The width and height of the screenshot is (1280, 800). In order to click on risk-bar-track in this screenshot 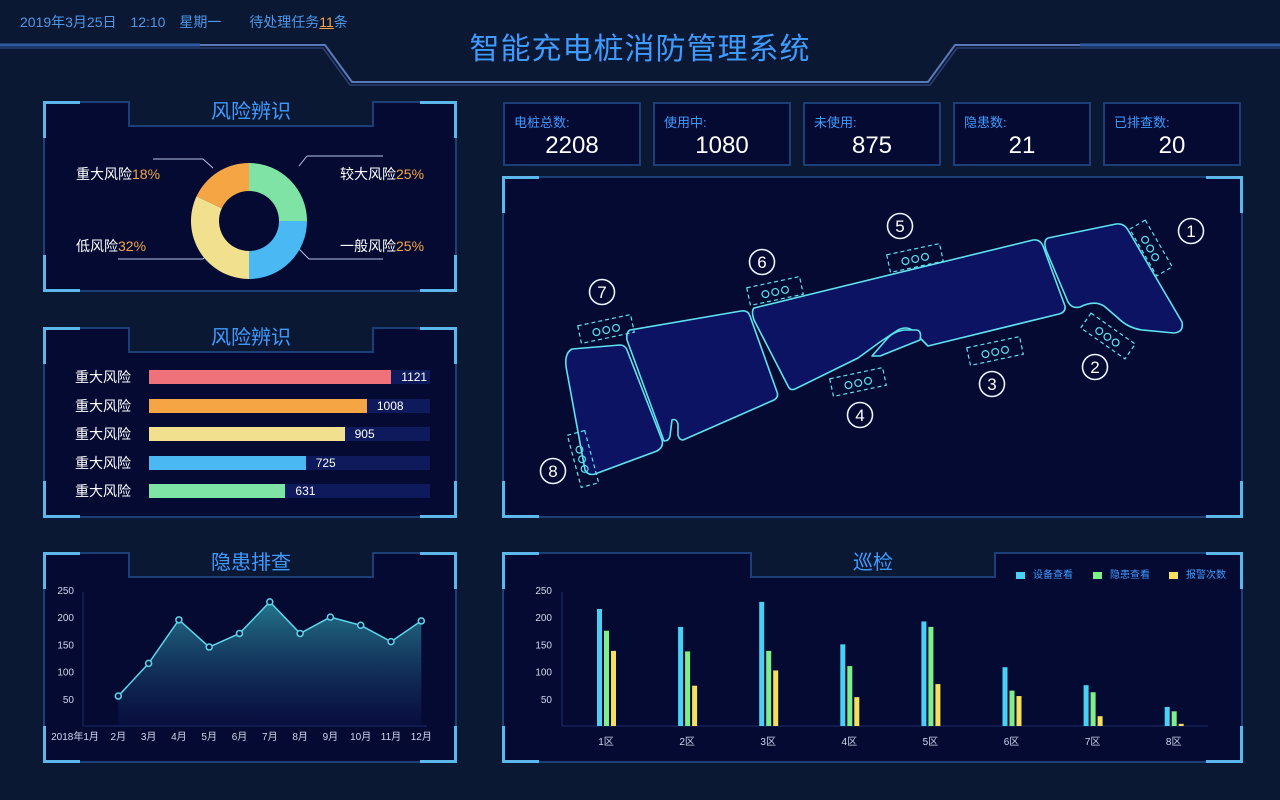, I will do `click(289, 462)`.